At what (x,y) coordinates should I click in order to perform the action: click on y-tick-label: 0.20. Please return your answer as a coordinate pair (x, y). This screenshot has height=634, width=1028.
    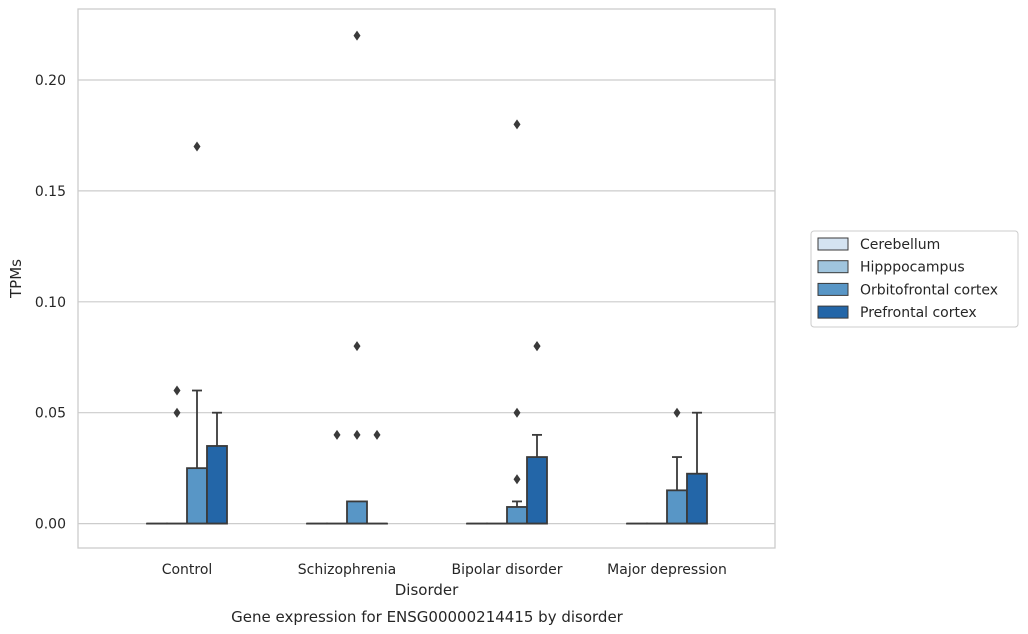
    Looking at the image, I should click on (50, 81).